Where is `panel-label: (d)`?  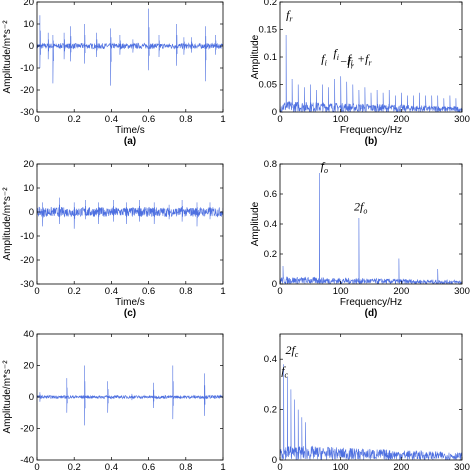
panel-label: (d) is located at coordinates (371, 313).